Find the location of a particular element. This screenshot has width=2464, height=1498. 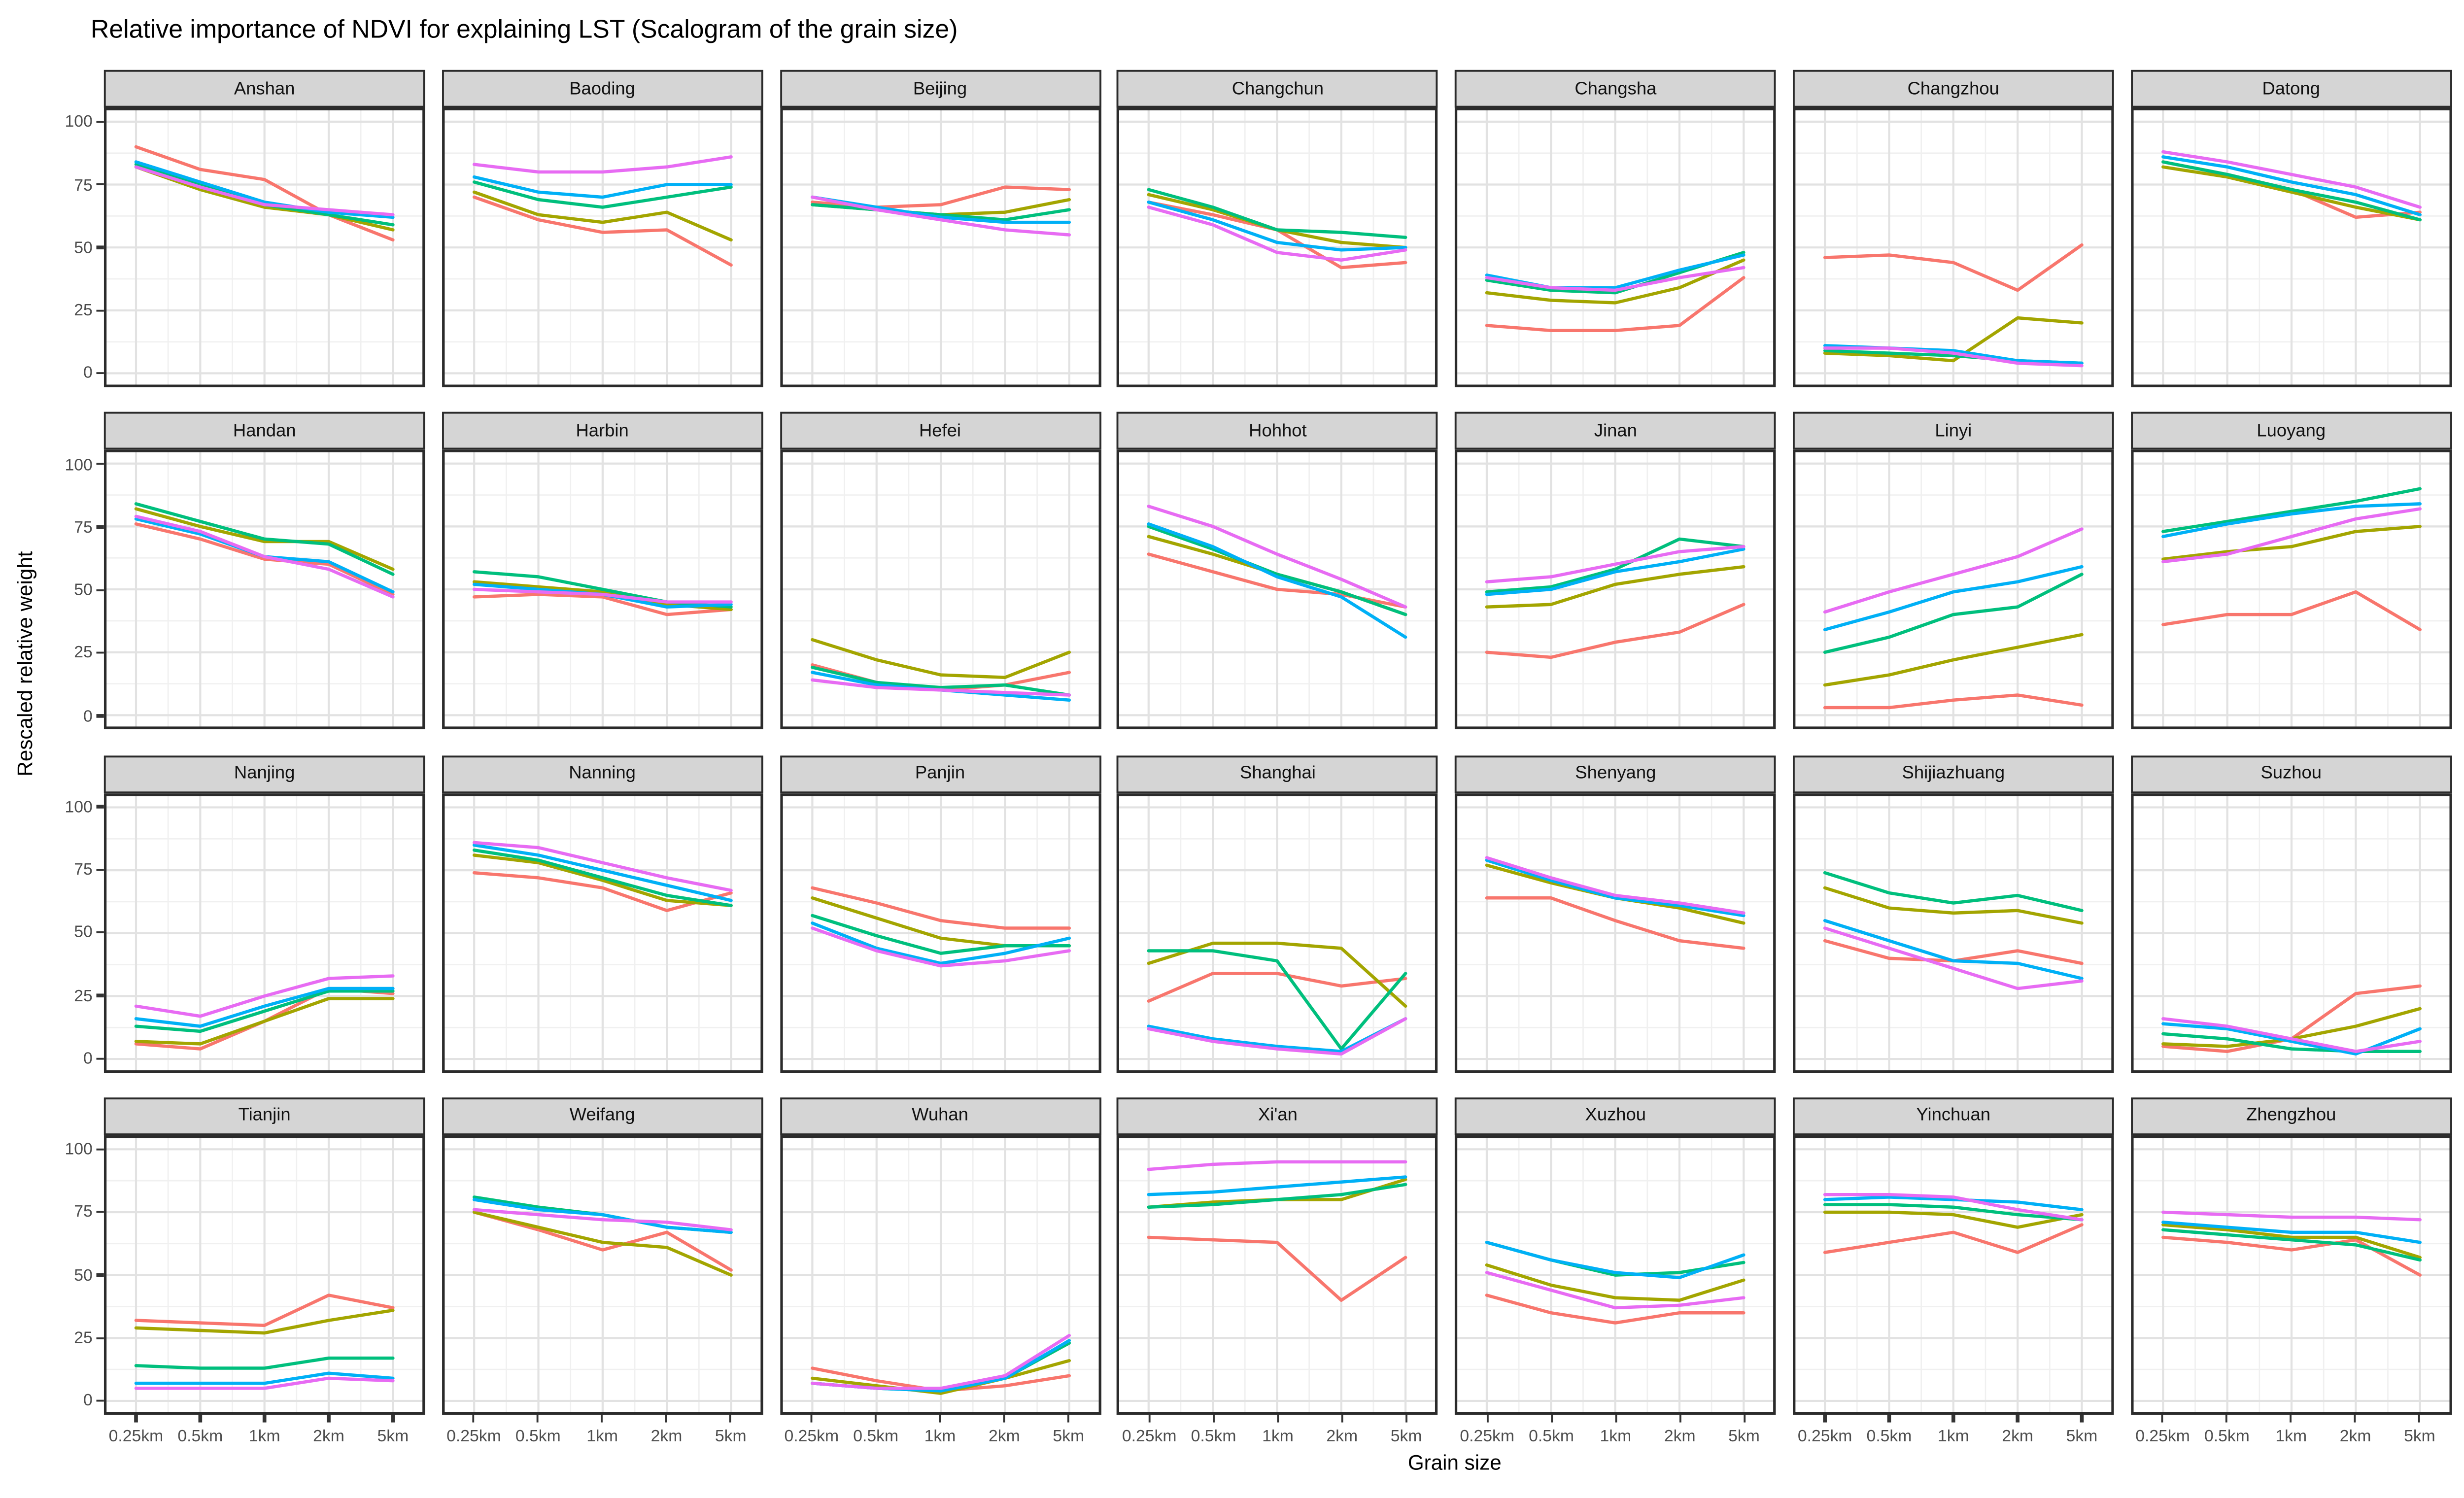

facet-strip-label: Panjin is located at coordinates (940, 773).